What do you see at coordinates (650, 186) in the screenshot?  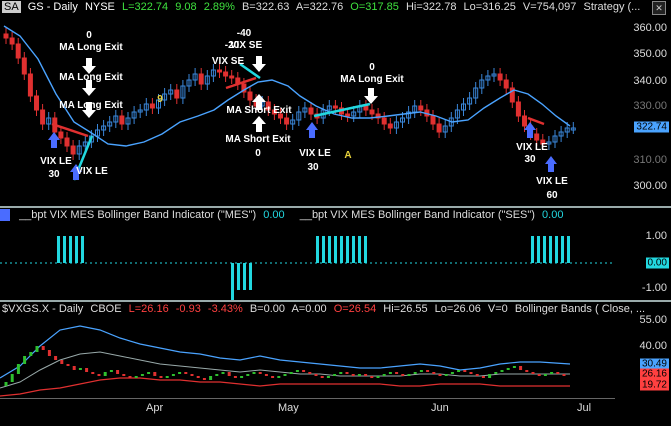 I see `price-tick: 300.00` at bounding box center [650, 186].